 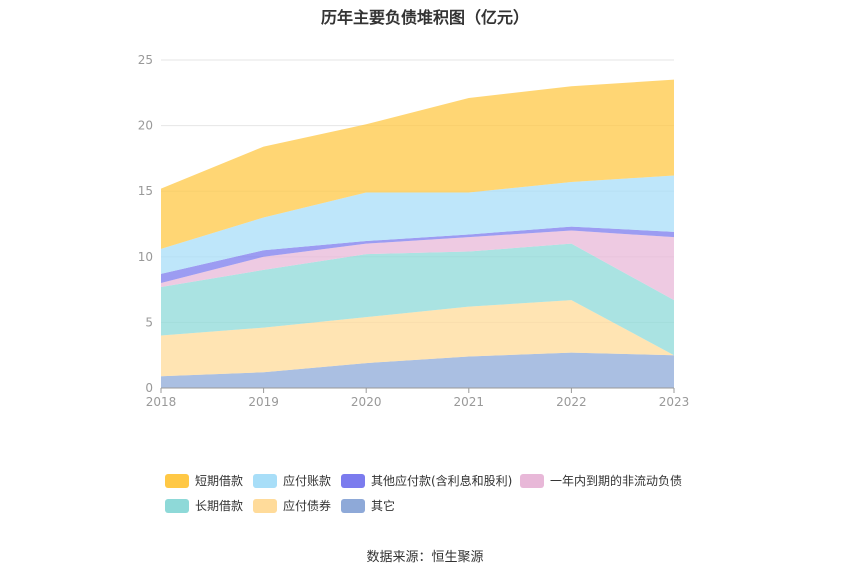 What do you see at coordinates (219, 506) in the screenshot?
I see `legend-label: 长期借款` at bounding box center [219, 506].